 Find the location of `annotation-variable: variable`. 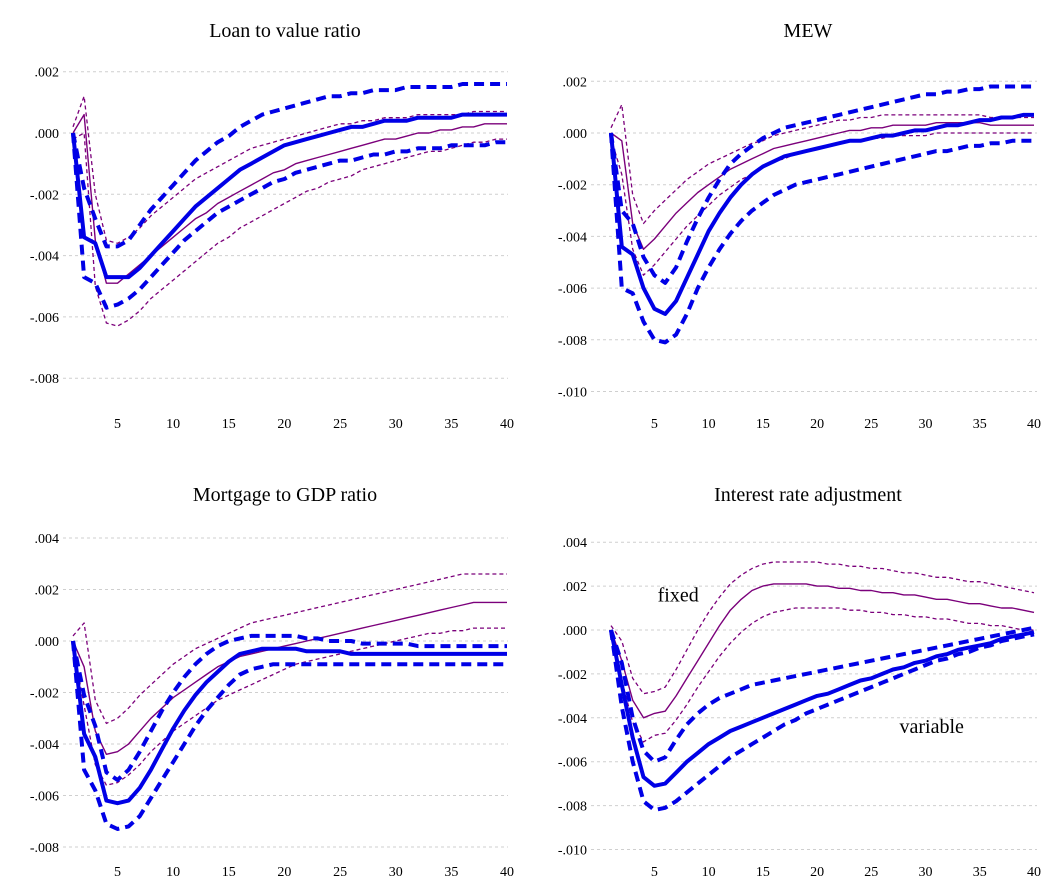

annotation-variable: variable is located at coordinates (932, 727).